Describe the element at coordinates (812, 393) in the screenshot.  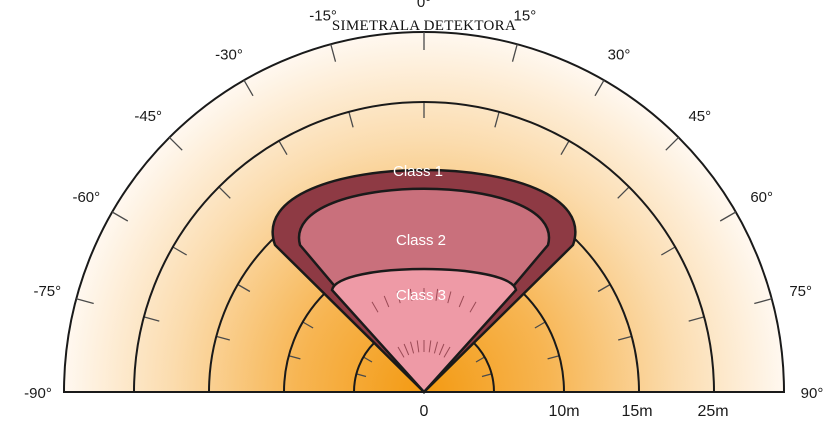
I see `angle-label: 90°` at that location.